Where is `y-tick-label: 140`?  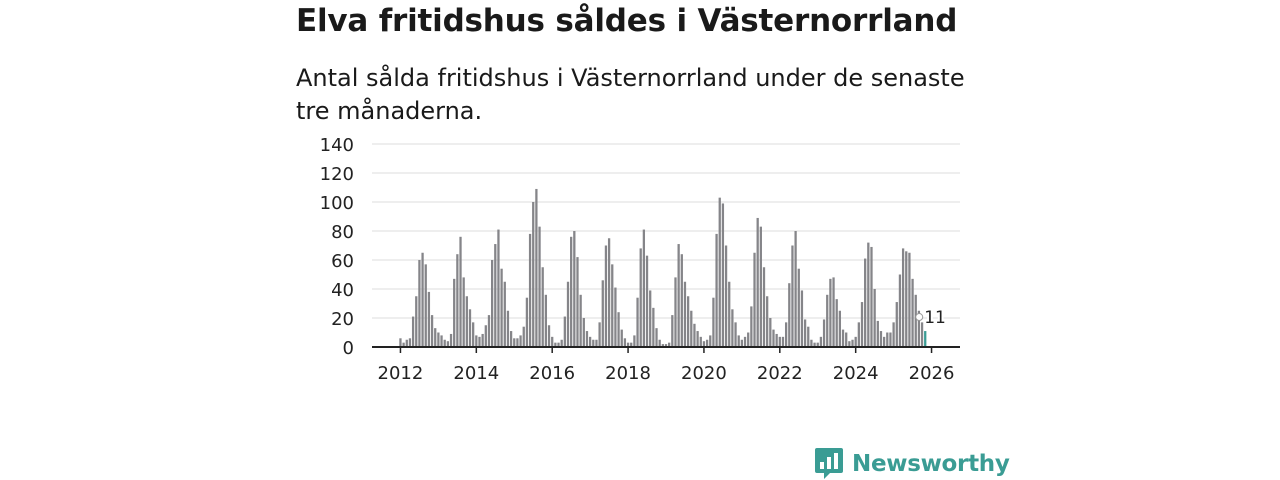 y-tick-label: 140 is located at coordinates (337, 145).